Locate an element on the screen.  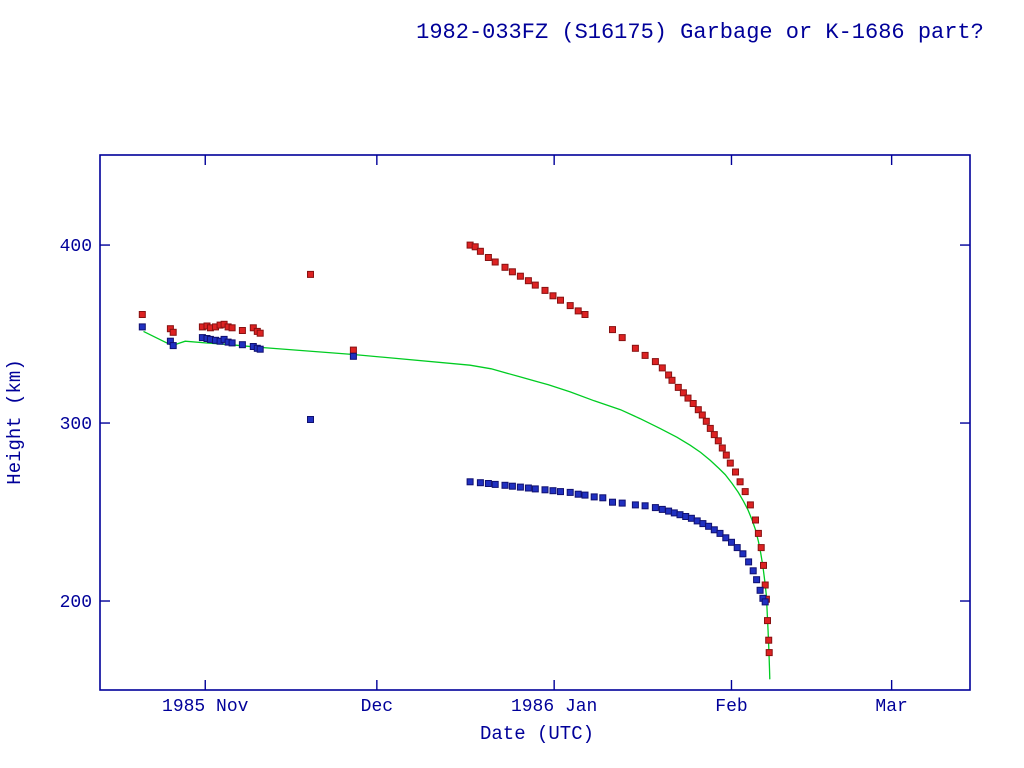
x-axis-label: Date (UTC) is located at coordinates (537, 734).